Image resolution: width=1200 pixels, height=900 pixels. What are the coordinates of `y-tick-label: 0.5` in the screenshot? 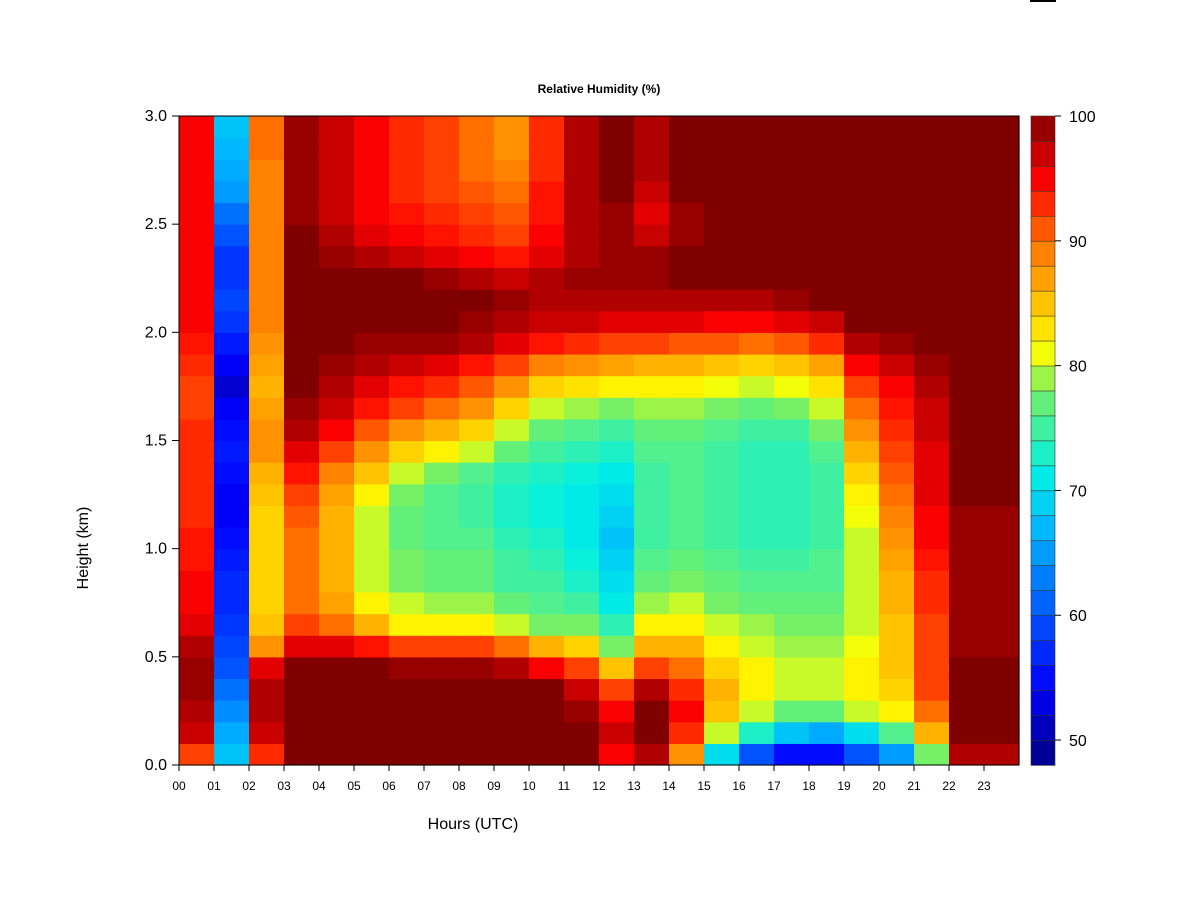 It's located at (156, 657).